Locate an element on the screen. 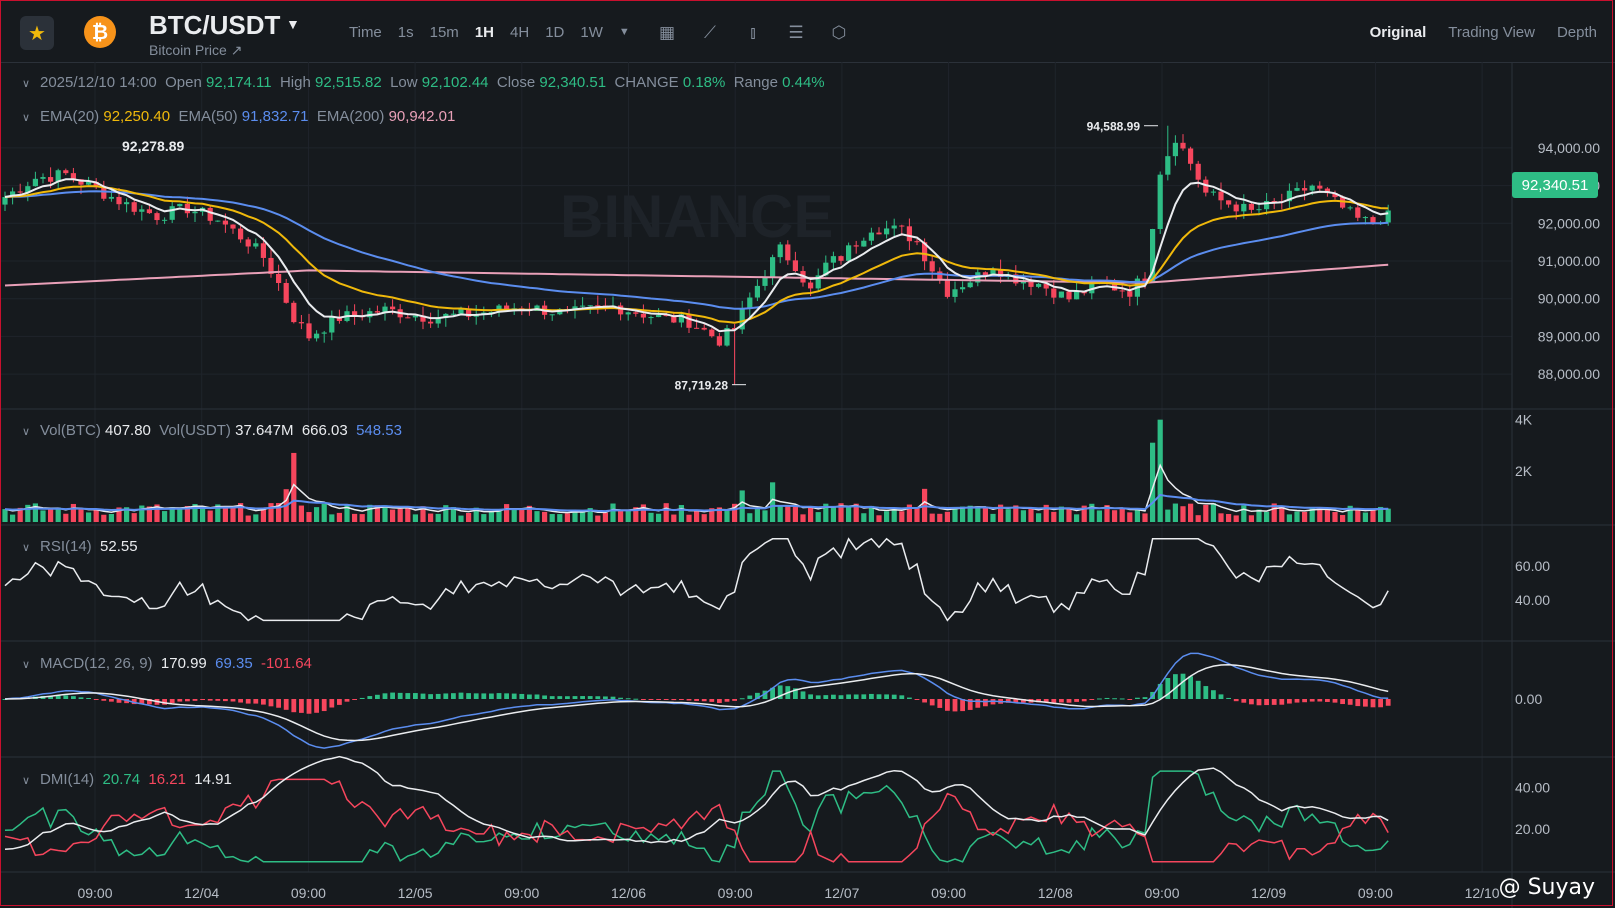 This screenshot has width=1615, height=908. vol-btc-value: 407.80 is located at coordinates (128, 430).